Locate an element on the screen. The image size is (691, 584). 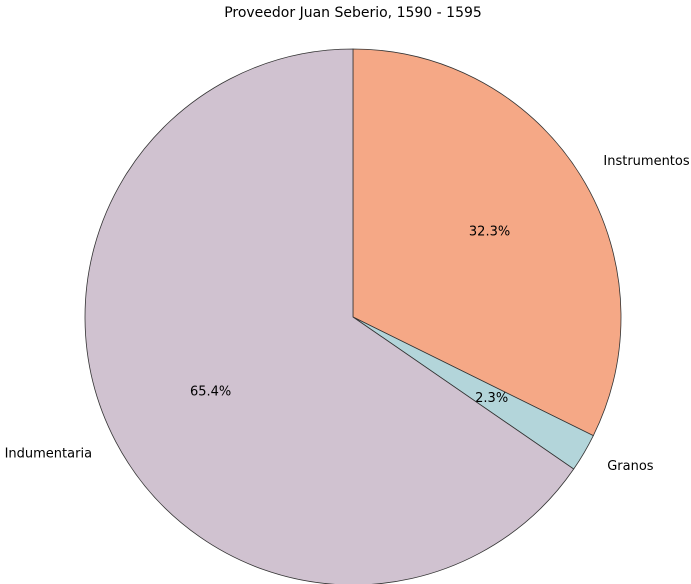
percent-label: 2.3% is located at coordinates (491, 398).